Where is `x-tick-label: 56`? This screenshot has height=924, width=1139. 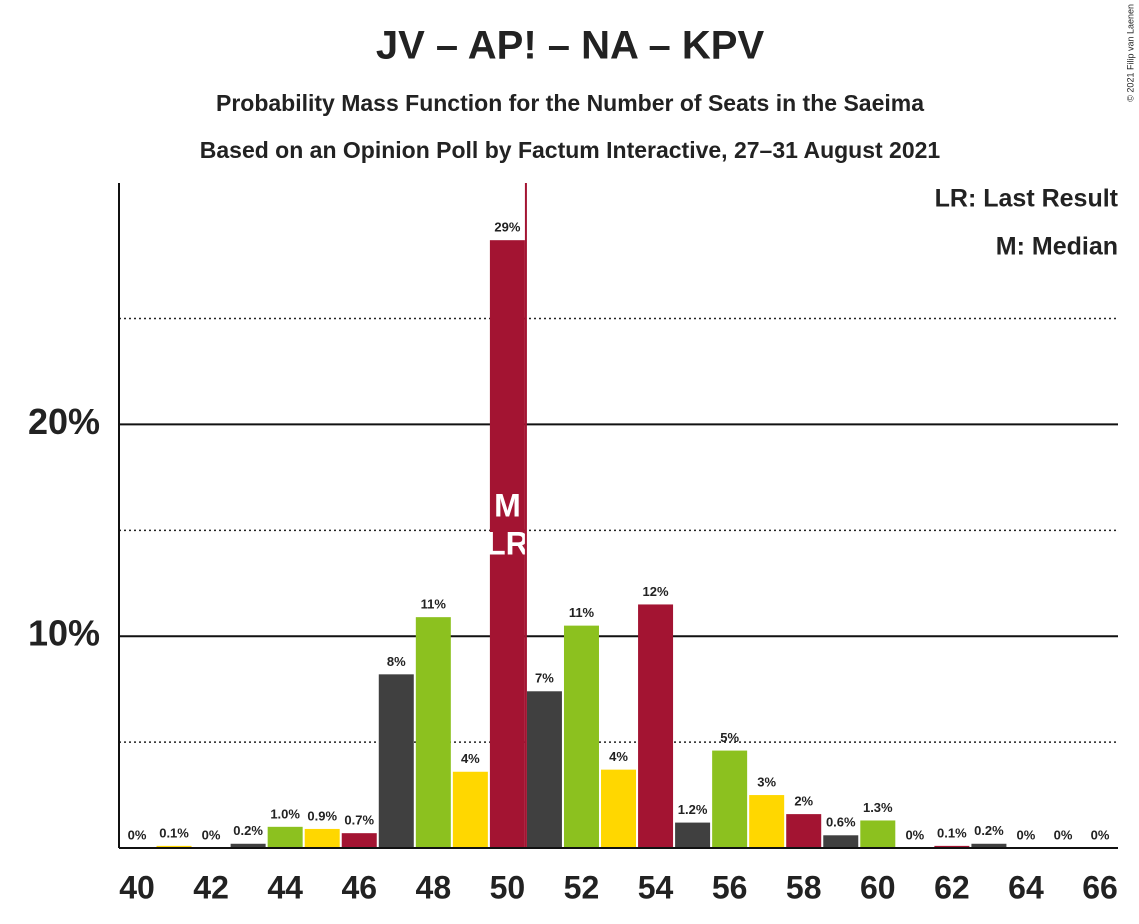
x-tick-label: 56 is located at coordinates (730, 887).